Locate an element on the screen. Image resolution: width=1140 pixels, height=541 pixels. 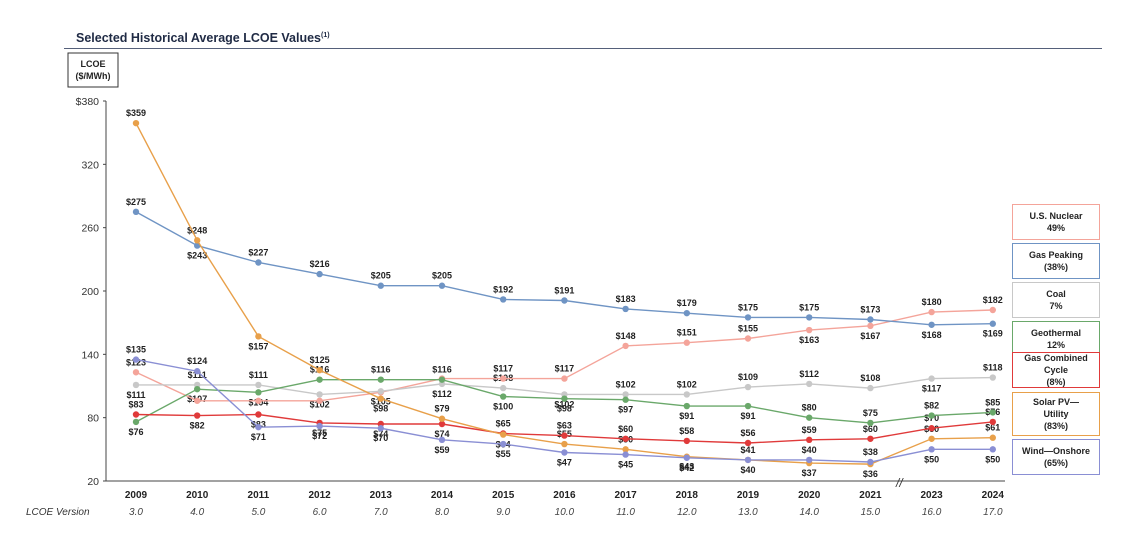
version-label: 4.0 is located at coordinates (197, 512).